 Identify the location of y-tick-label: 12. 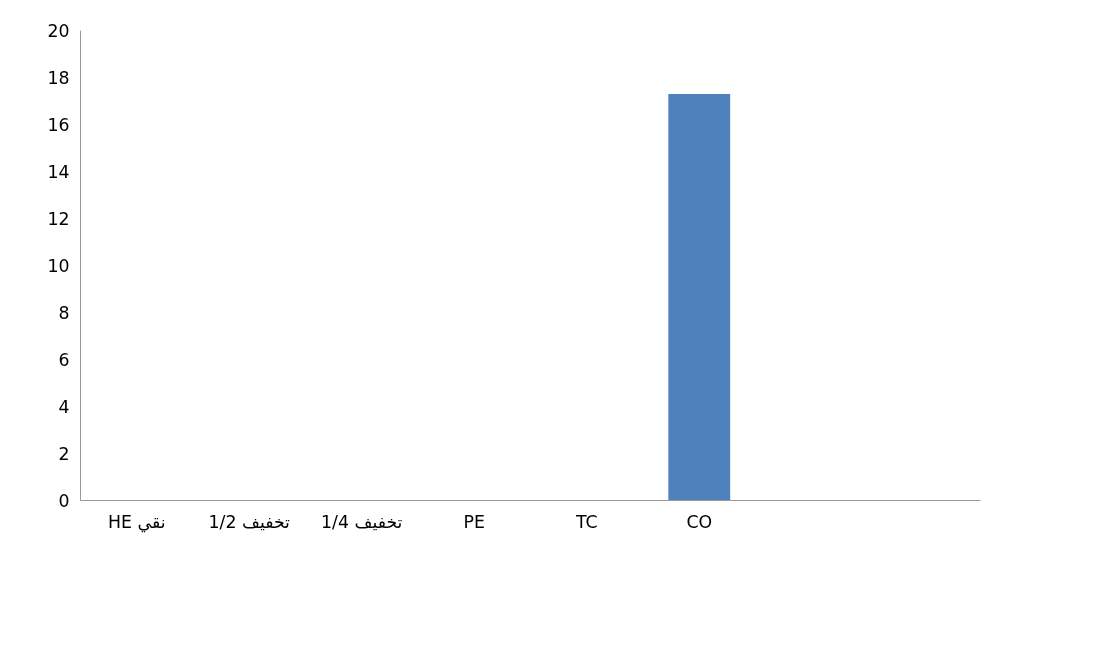
(58, 219).